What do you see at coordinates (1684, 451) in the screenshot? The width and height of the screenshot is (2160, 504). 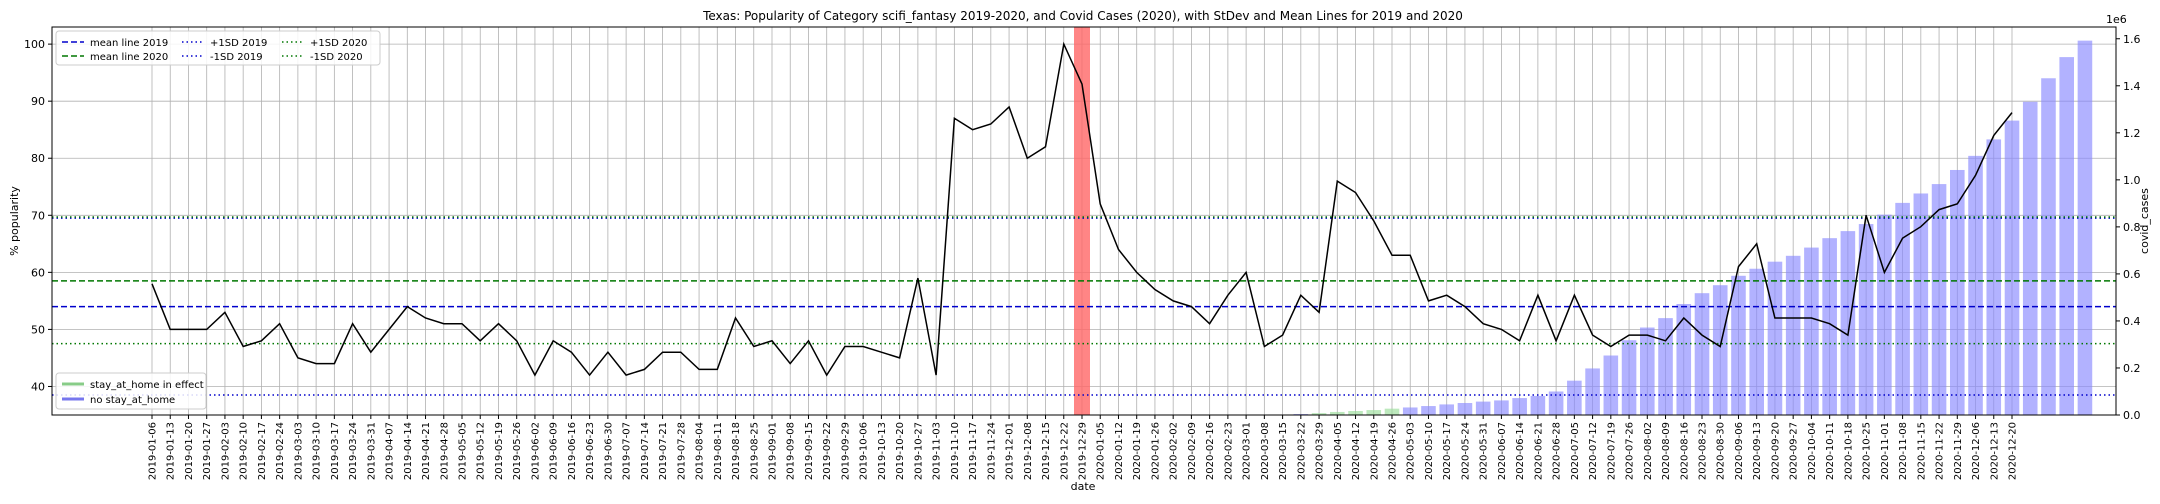 I see `x-tick-label: 2020-08-16` at bounding box center [1684, 451].